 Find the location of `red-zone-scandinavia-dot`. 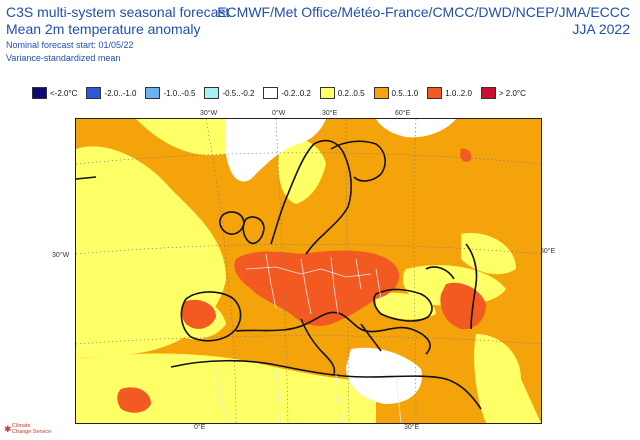

red-zone-scandinavia-dot is located at coordinates (466, 155).